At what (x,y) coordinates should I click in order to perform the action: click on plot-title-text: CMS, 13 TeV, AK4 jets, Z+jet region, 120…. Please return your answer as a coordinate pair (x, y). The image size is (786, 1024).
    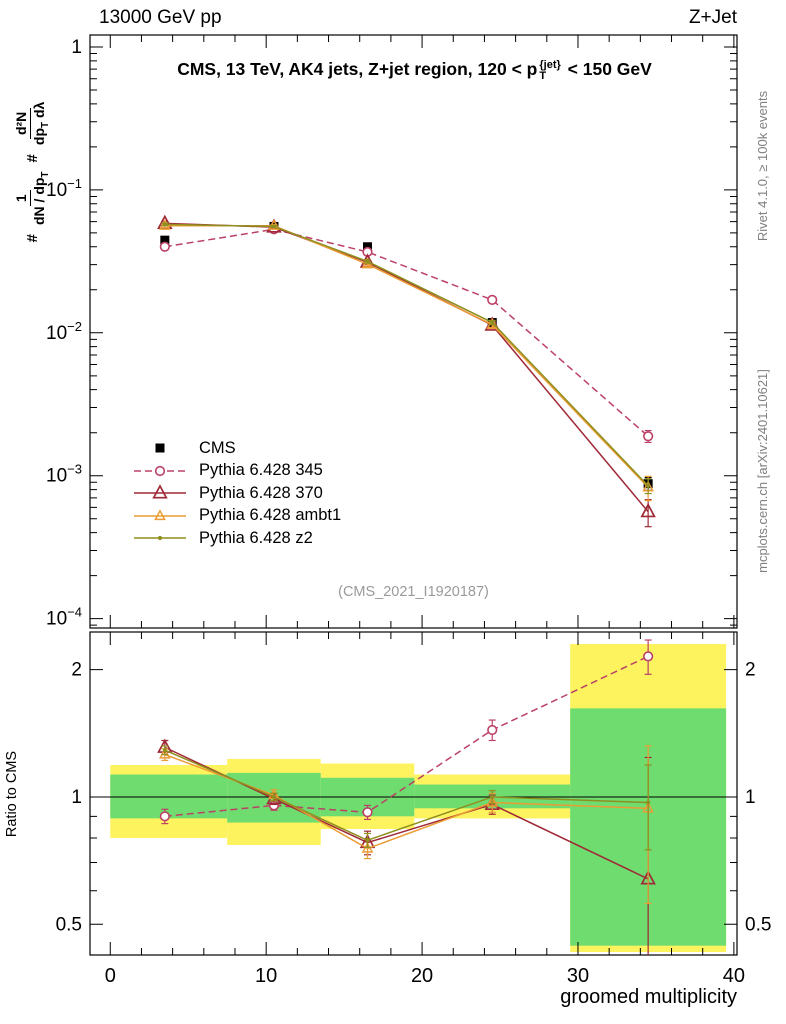
    Looking at the image, I should click on (357, 68).